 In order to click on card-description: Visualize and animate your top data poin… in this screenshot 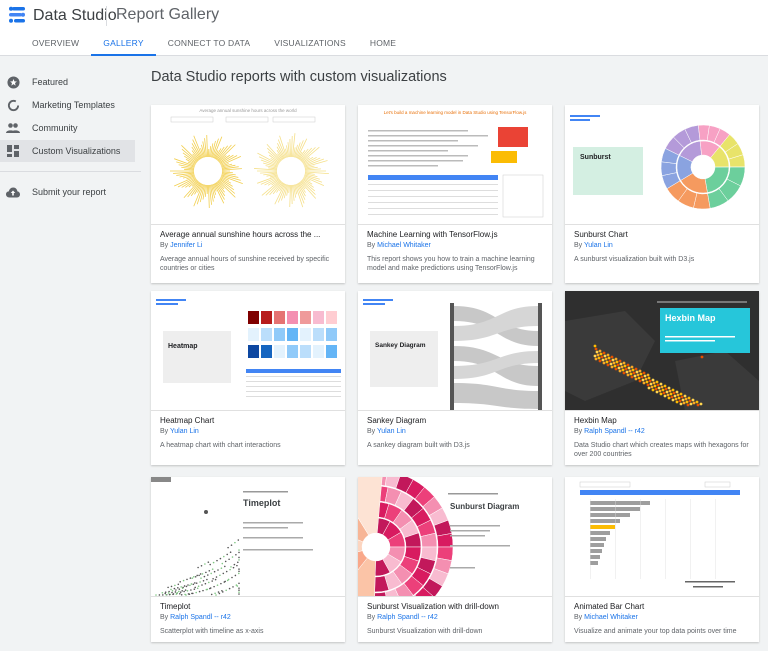, I will do `click(655, 631)`.